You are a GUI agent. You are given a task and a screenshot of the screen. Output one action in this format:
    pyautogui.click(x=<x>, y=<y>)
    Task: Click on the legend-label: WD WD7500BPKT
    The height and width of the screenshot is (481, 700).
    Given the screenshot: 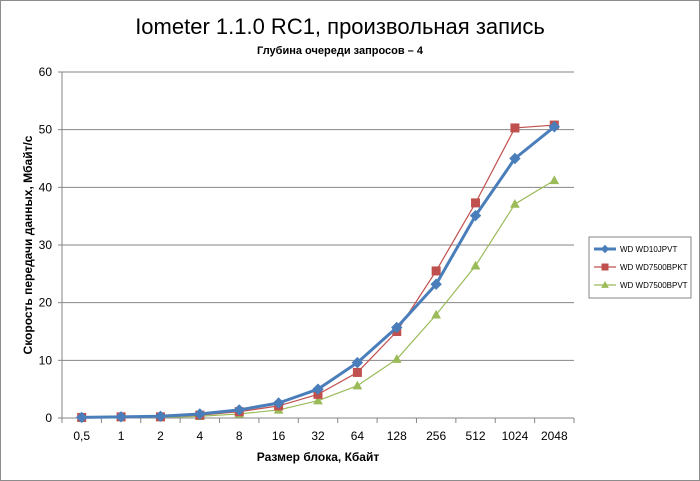 What is the action you would take?
    pyautogui.click(x=654, y=267)
    